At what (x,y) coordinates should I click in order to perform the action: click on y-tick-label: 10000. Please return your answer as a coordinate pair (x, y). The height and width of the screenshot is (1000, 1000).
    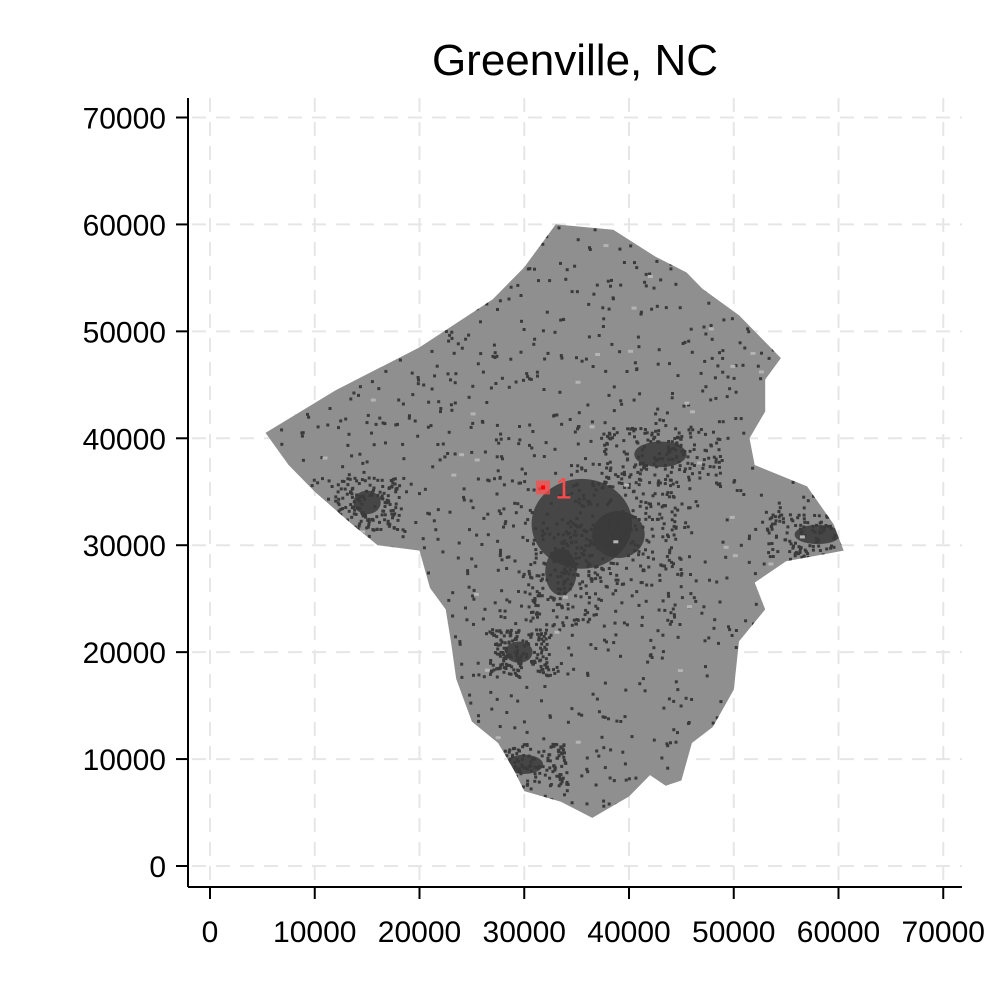
    Looking at the image, I should click on (124, 760).